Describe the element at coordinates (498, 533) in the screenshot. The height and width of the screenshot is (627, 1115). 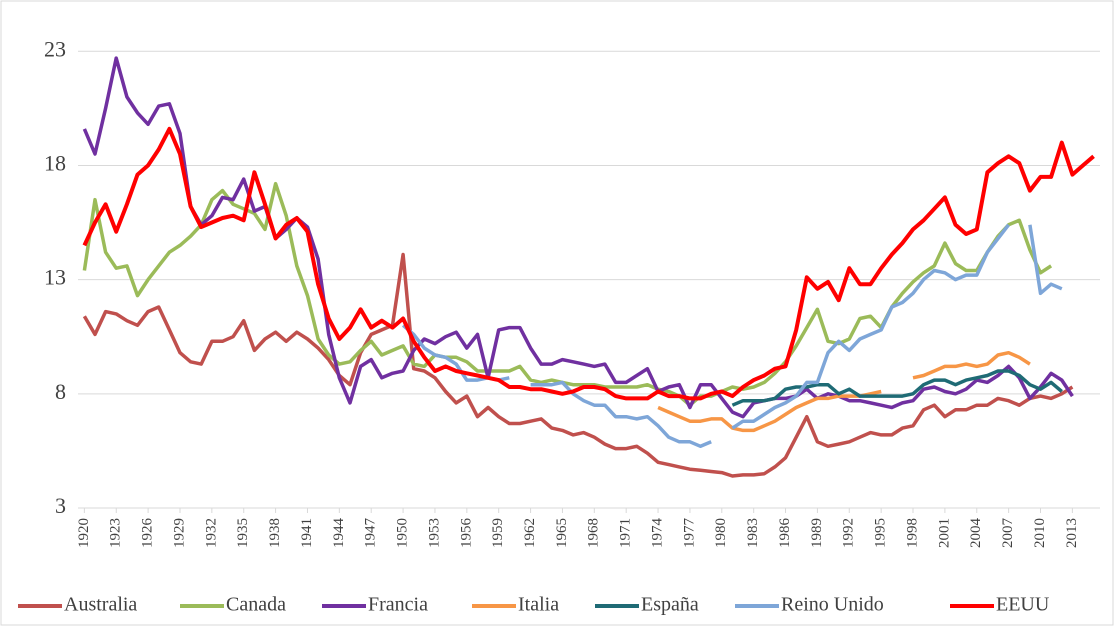
I see `x-tick-label: 1959` at that location.